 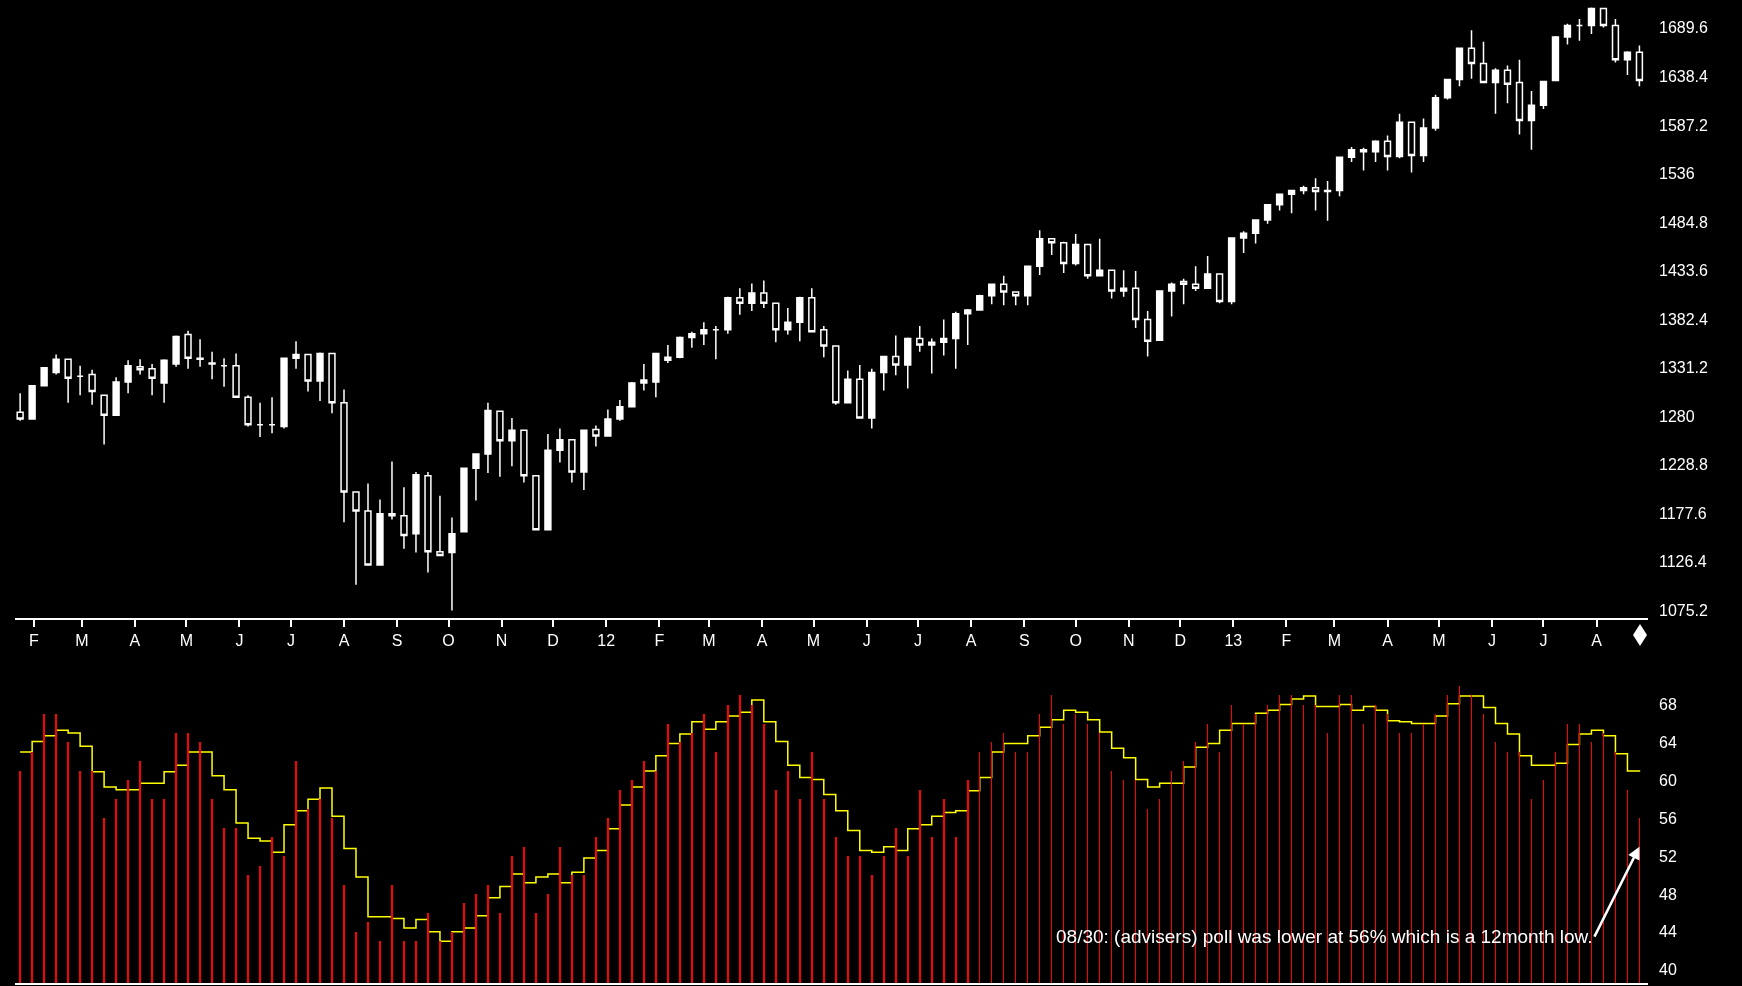 I want to click on y-tick-label: 1689.6, so click(x=1684, y=28).